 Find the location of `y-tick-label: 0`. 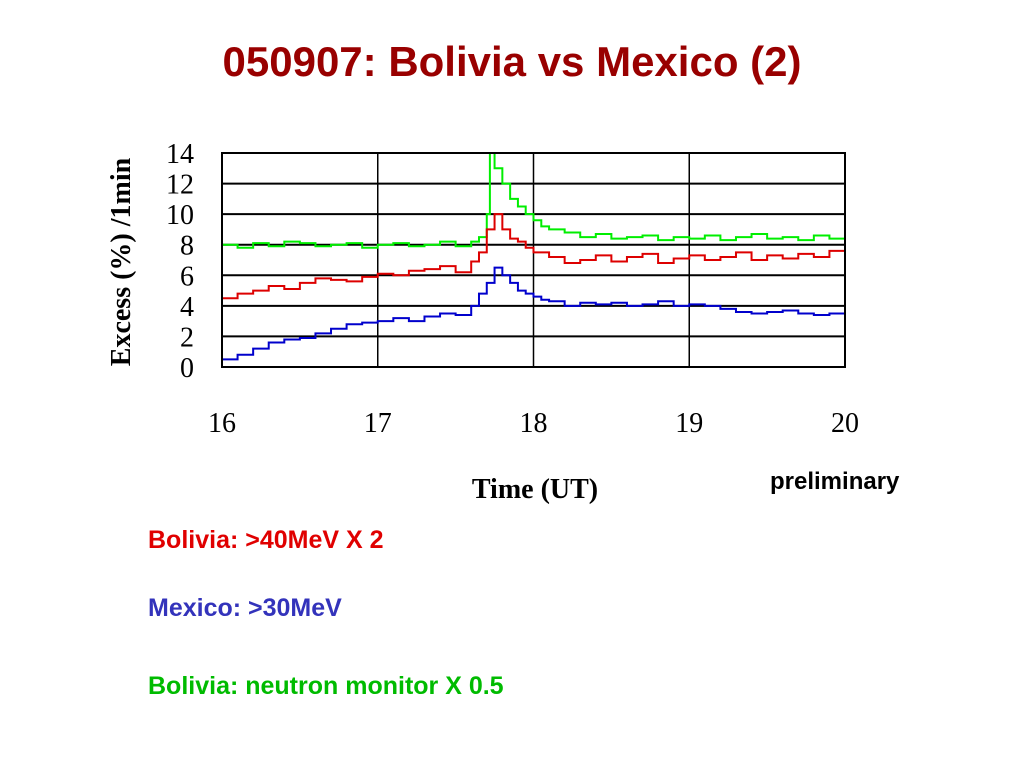

y-tick-label: 0 is located at coordinates (187, 368).